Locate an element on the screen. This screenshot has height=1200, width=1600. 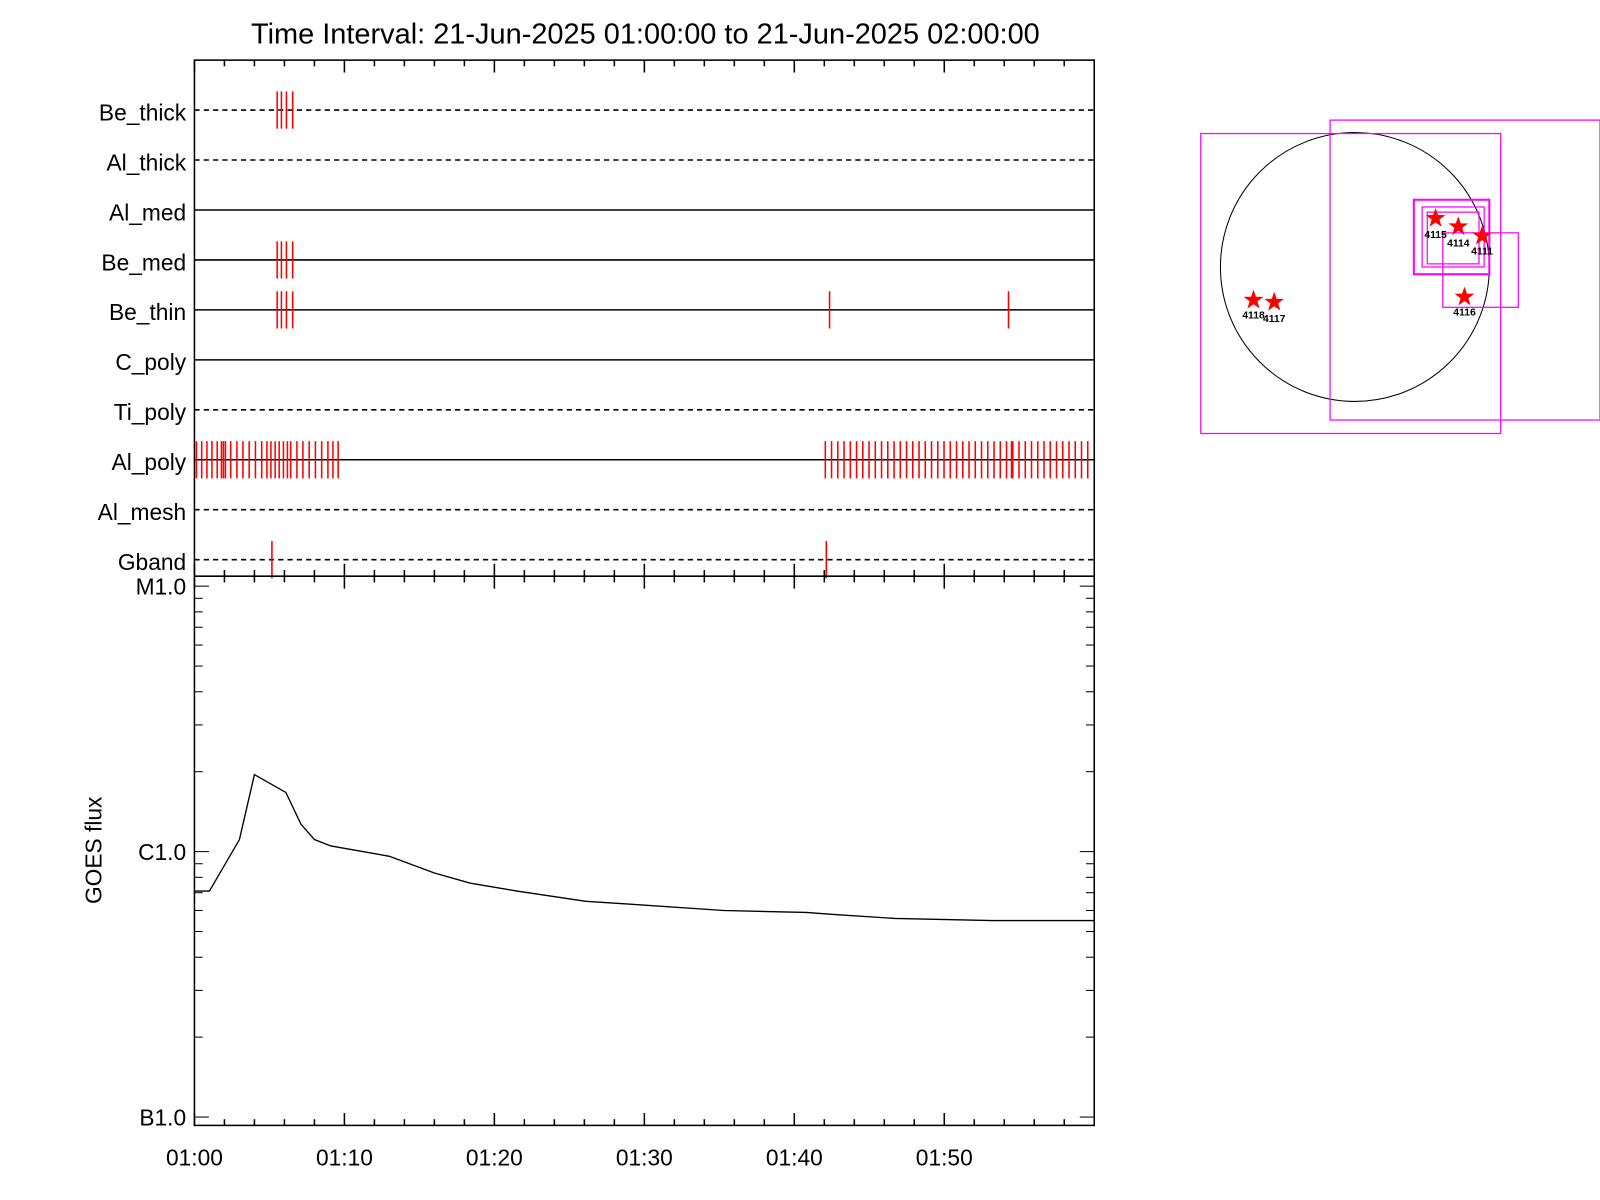
goes-line is located at coordinates (644, 847).